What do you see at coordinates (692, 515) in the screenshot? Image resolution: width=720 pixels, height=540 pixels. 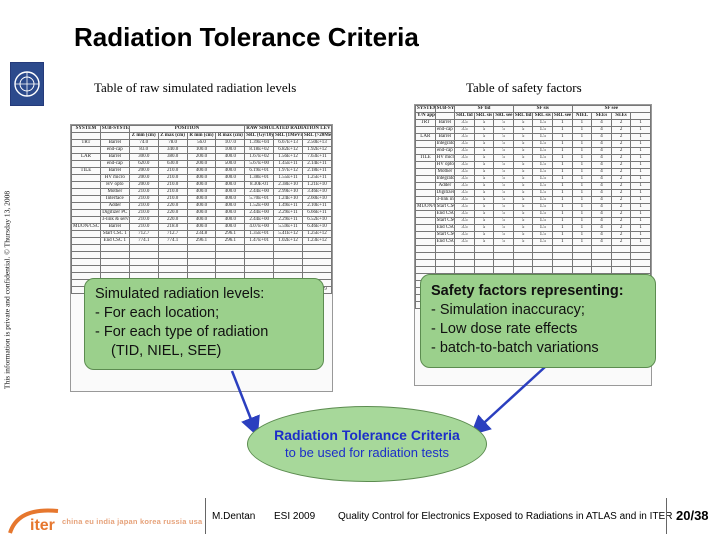 I see `page-number: 20/38` at bounding box center [692, 515].